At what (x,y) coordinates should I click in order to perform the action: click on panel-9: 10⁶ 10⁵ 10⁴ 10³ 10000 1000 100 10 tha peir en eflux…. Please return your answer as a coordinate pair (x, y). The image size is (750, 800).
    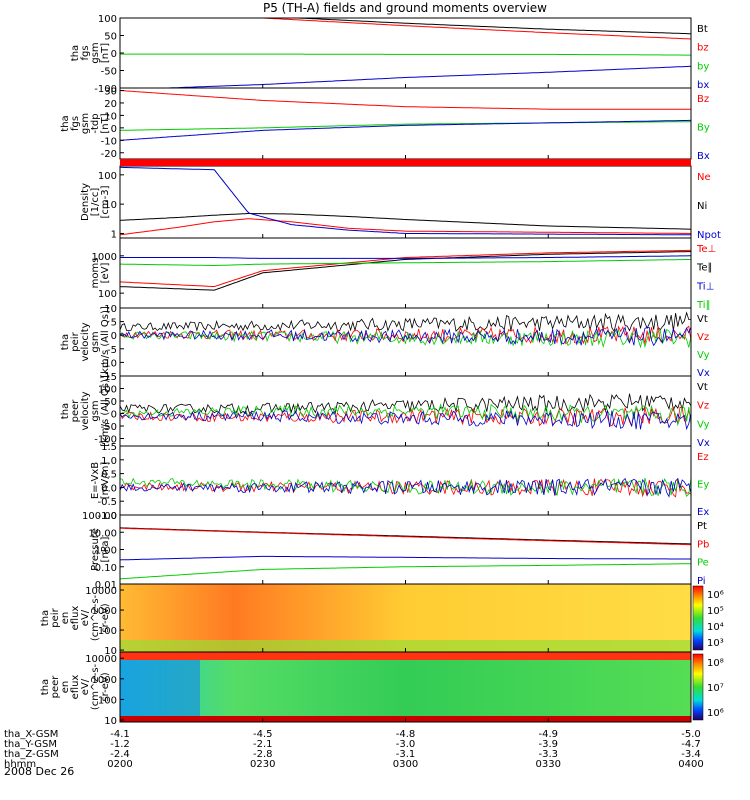
    Looking at the image, I should click on (382, 620).